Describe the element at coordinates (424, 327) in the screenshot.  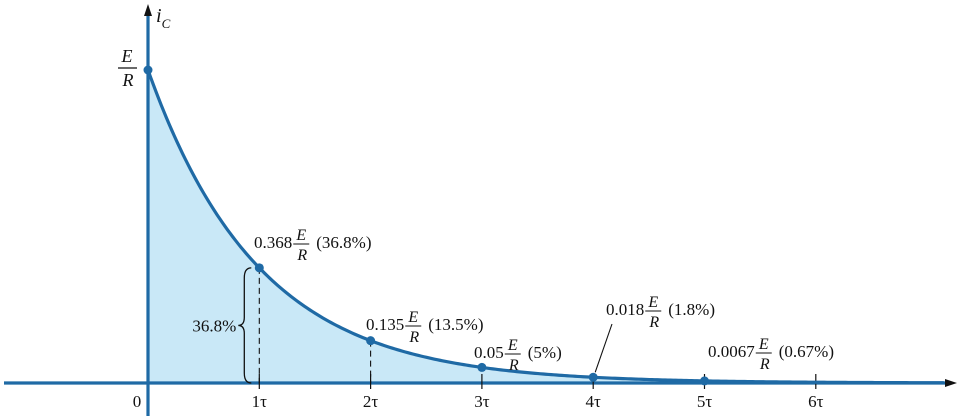
I see `point-annotation: 0.135 ER (13.5%)` at that location.